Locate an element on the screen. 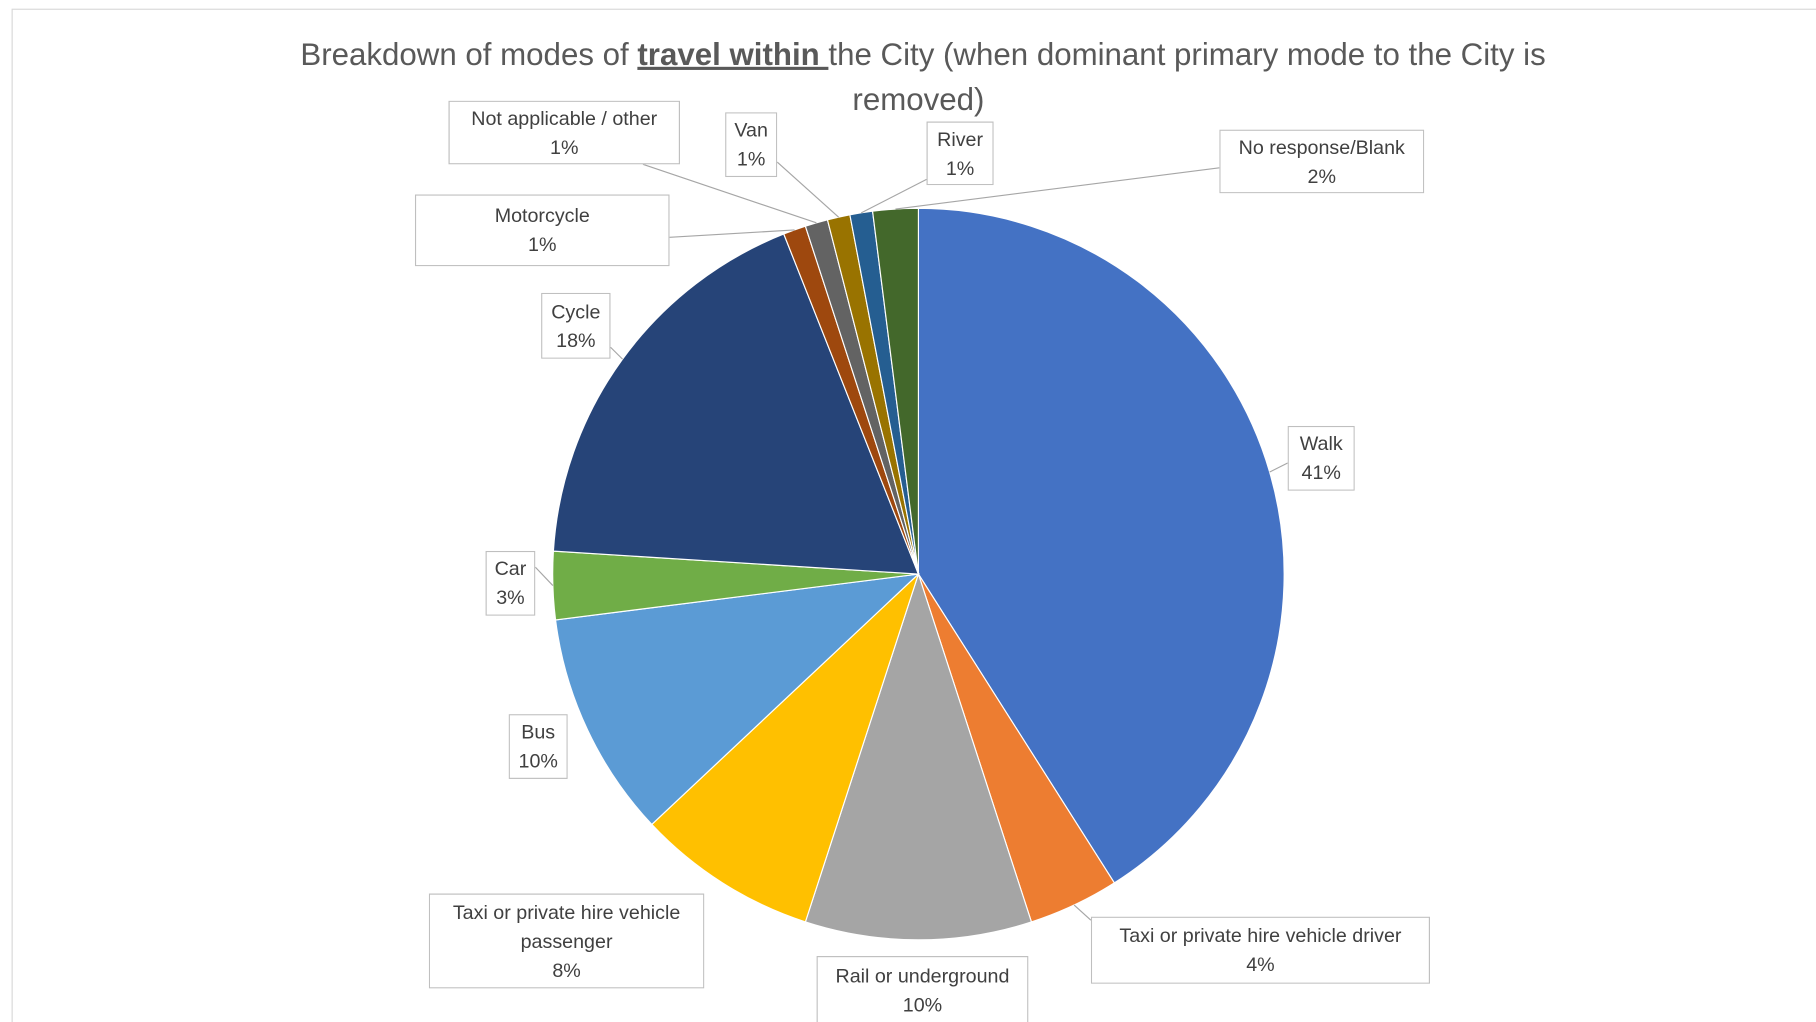 Image resolution: width=1816 pixels, height=1022 pixels. data-label-box: Van 1% is located at coordinates (751, 145).